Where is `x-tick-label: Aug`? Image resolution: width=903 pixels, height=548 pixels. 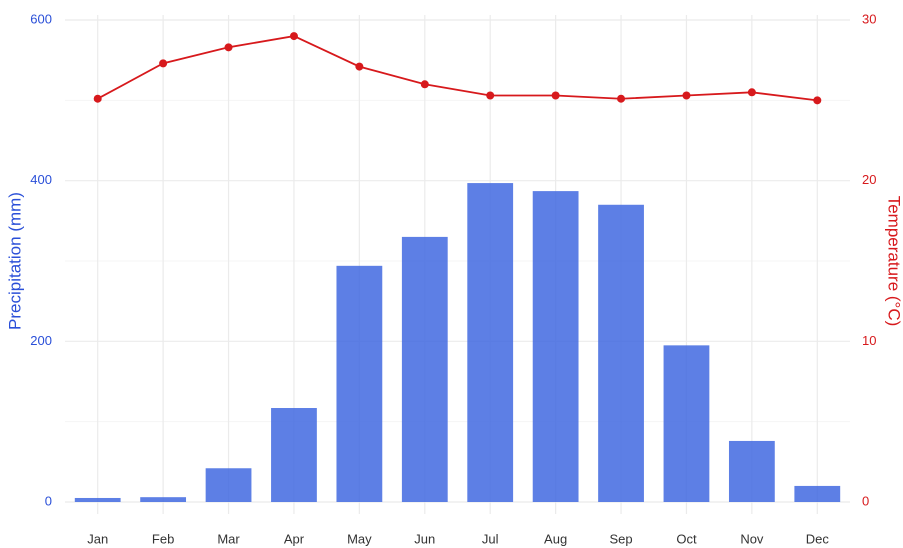
x-tick-label: Aug is located at coordinates (555, 538).